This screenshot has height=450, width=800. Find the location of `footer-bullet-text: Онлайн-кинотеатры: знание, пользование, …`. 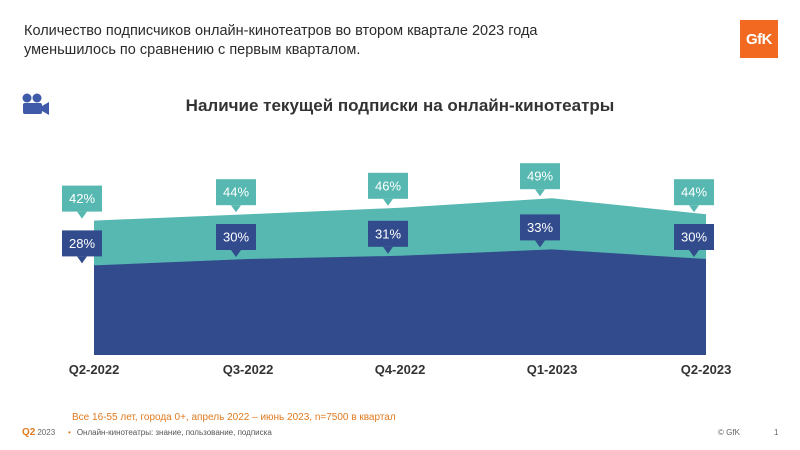

footer-bullet-text: Онлайн-кинотеатры: знание, пользование, … is located at coordinates (174, 432).